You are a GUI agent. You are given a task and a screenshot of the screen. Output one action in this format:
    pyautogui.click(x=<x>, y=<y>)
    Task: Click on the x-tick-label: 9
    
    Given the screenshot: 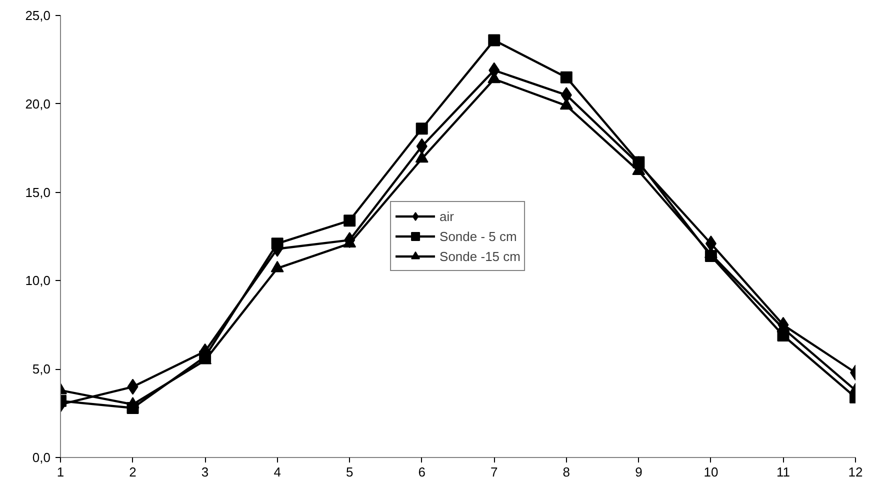 What is the action you would take?
    pyautogui.click(x=638, y=471)
    